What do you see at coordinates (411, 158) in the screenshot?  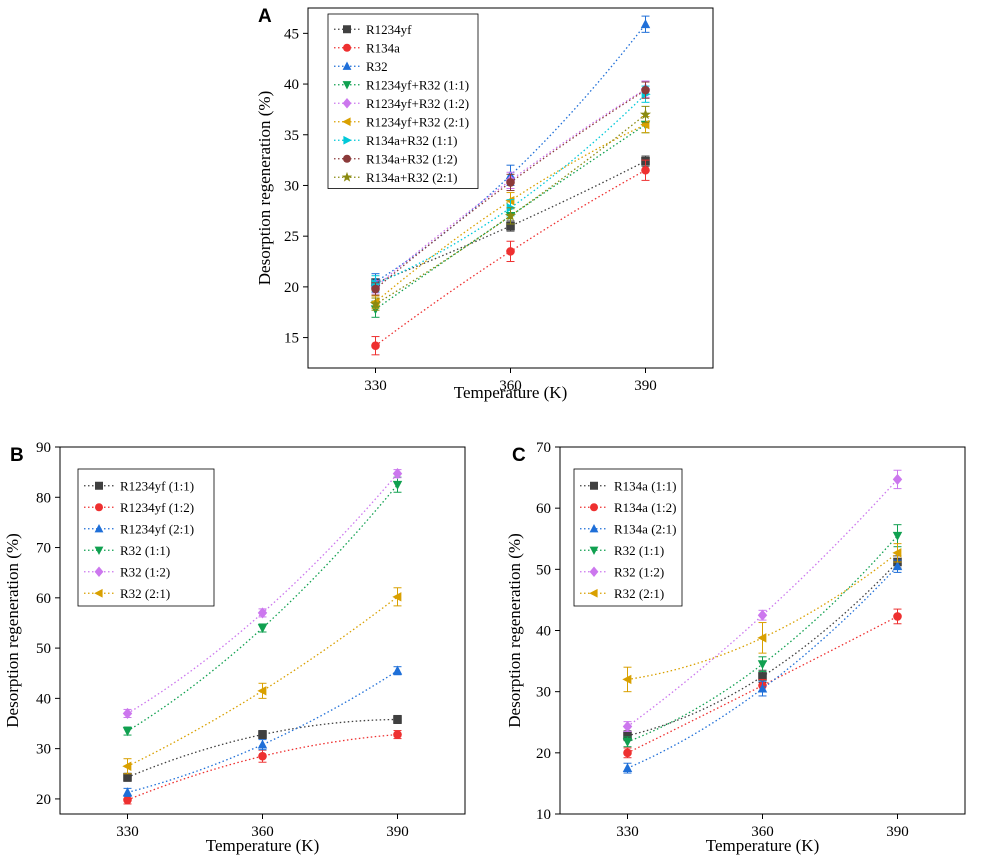 I see `legend-label: R134a+R32 (1:2)` at bounding box center [411, 158].